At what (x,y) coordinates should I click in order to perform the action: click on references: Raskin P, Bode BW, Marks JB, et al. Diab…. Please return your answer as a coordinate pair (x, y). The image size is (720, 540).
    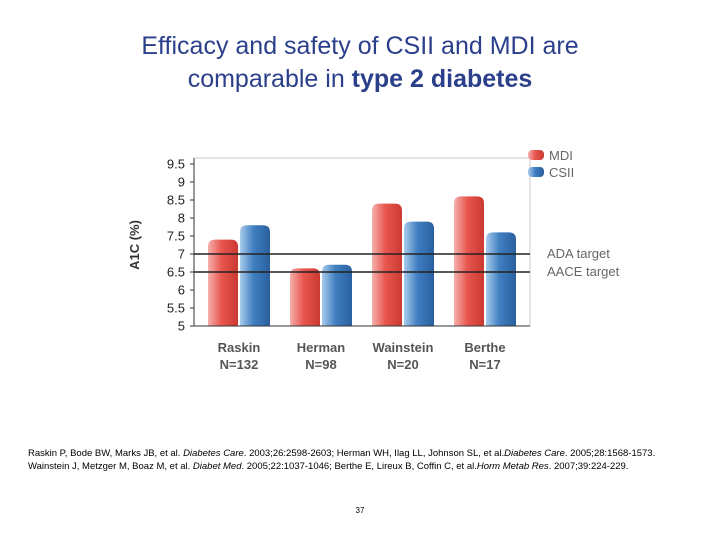
    Looking at the image, I should click on (368, 460).